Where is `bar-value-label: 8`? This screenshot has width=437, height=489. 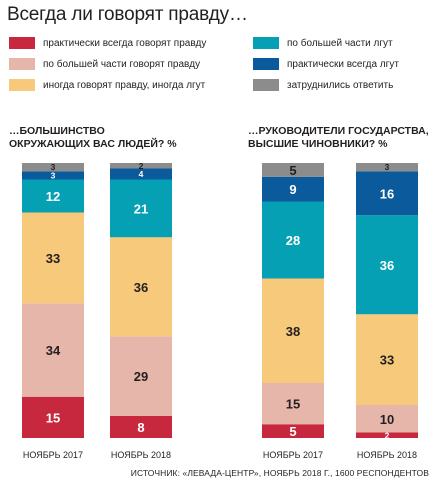 bar-value-label: 8 is located at coordinates (140, 427).